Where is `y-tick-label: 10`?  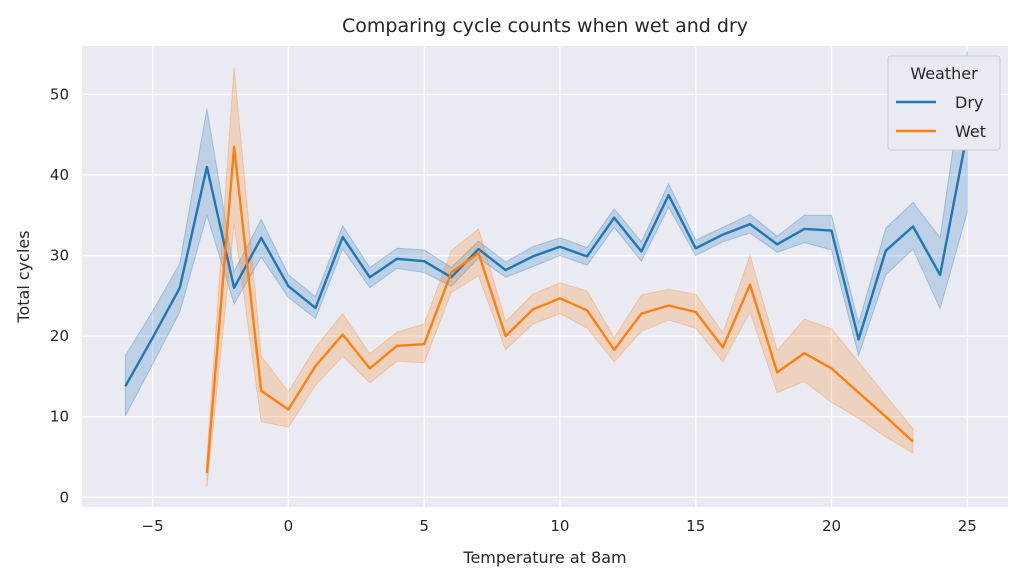
y-tick-label: 10 is located at coordinates (59, 417).